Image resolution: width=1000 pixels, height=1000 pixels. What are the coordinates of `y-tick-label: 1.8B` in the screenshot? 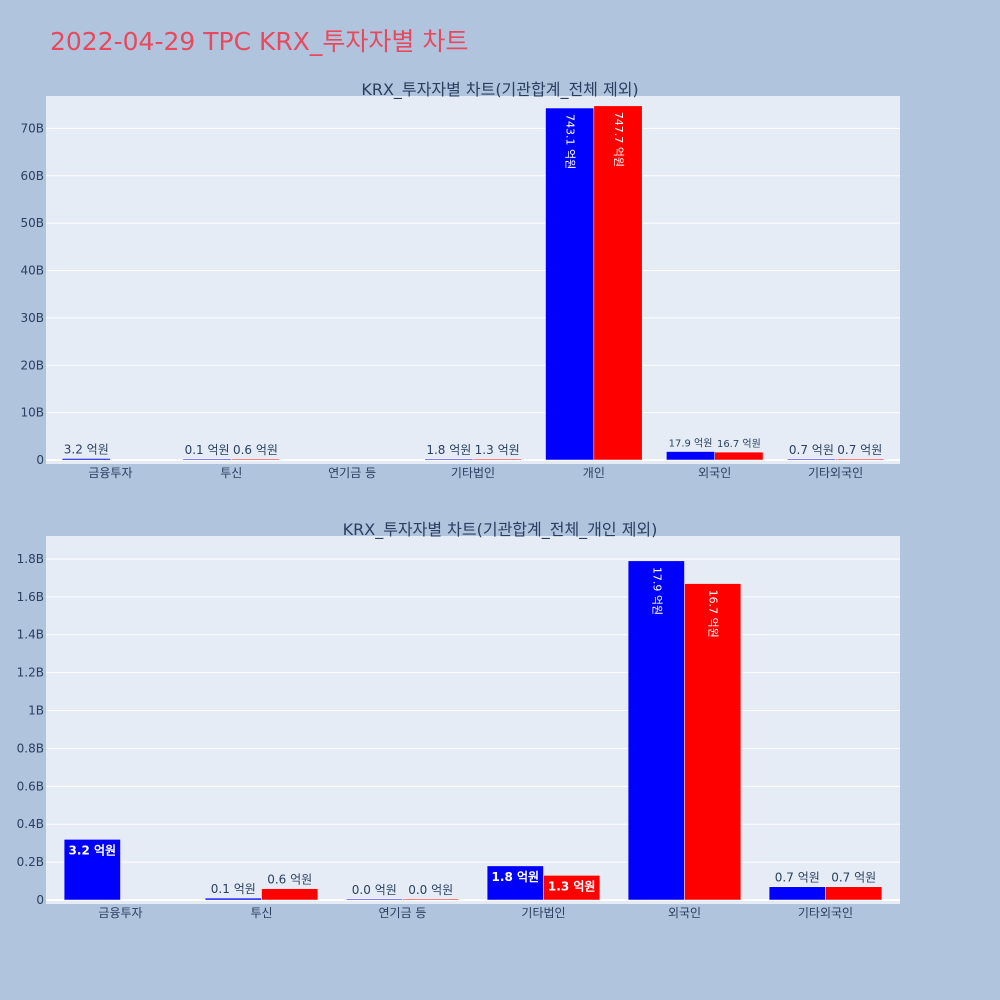 It's located at (30, 559).